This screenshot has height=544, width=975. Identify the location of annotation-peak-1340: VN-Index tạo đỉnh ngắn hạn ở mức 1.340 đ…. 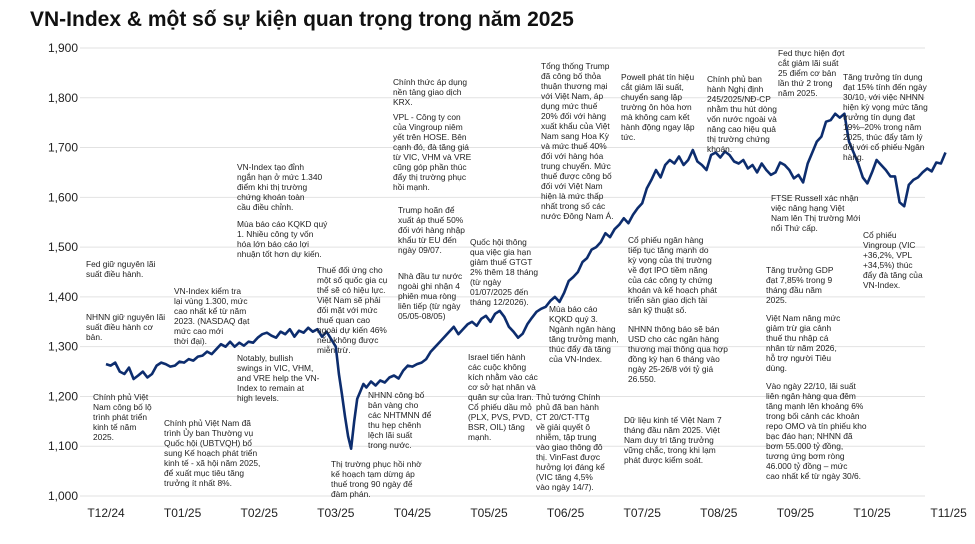
(280, 187).